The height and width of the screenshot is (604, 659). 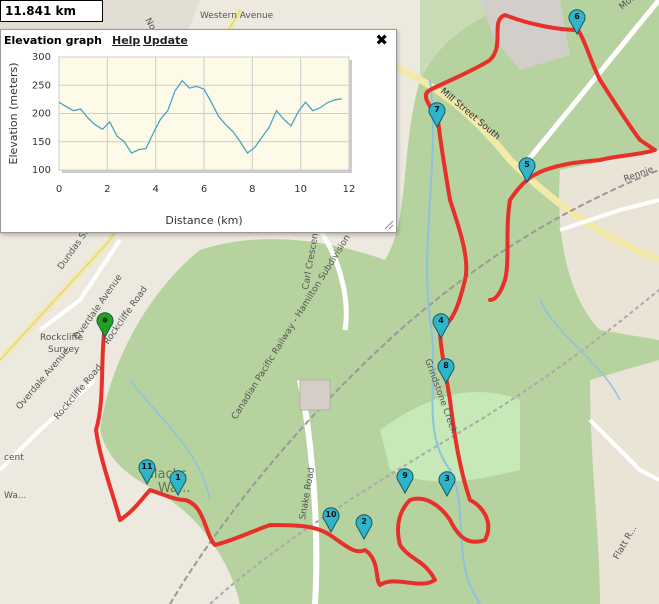 I want to click on waypoint-marker-3: 3, so click(x=447, y=484).